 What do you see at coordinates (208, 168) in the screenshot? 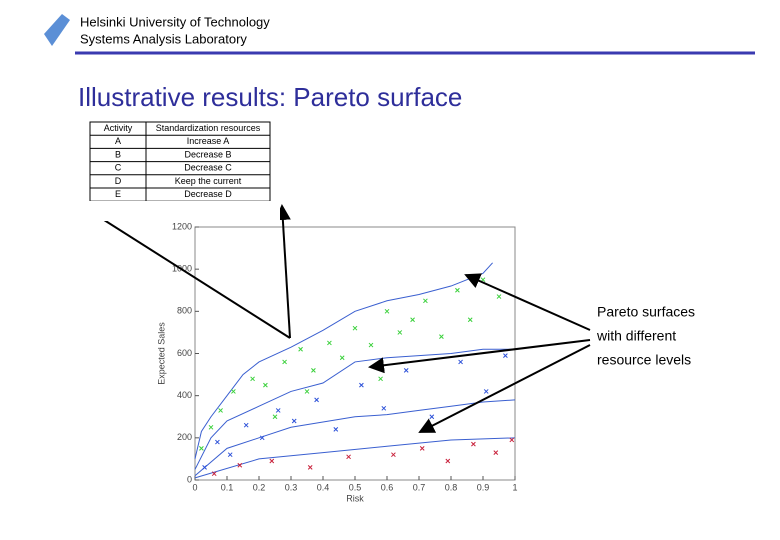
I see `table-cell: Decrease C` at bounding box center [208, 168].